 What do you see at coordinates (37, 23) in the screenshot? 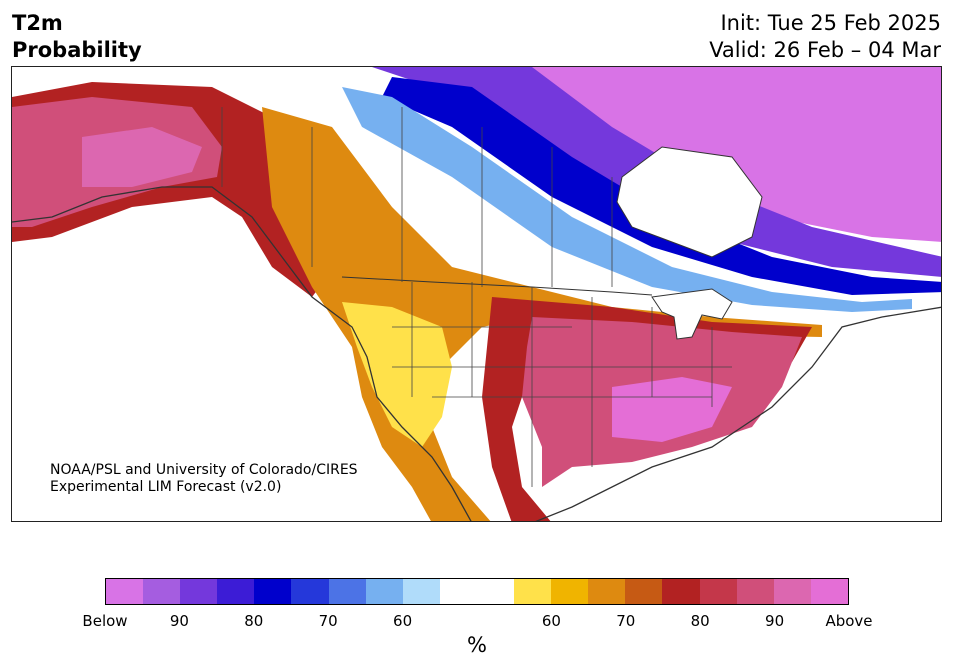
I see `title-variable: T2m` at bounding box center [37, 23].